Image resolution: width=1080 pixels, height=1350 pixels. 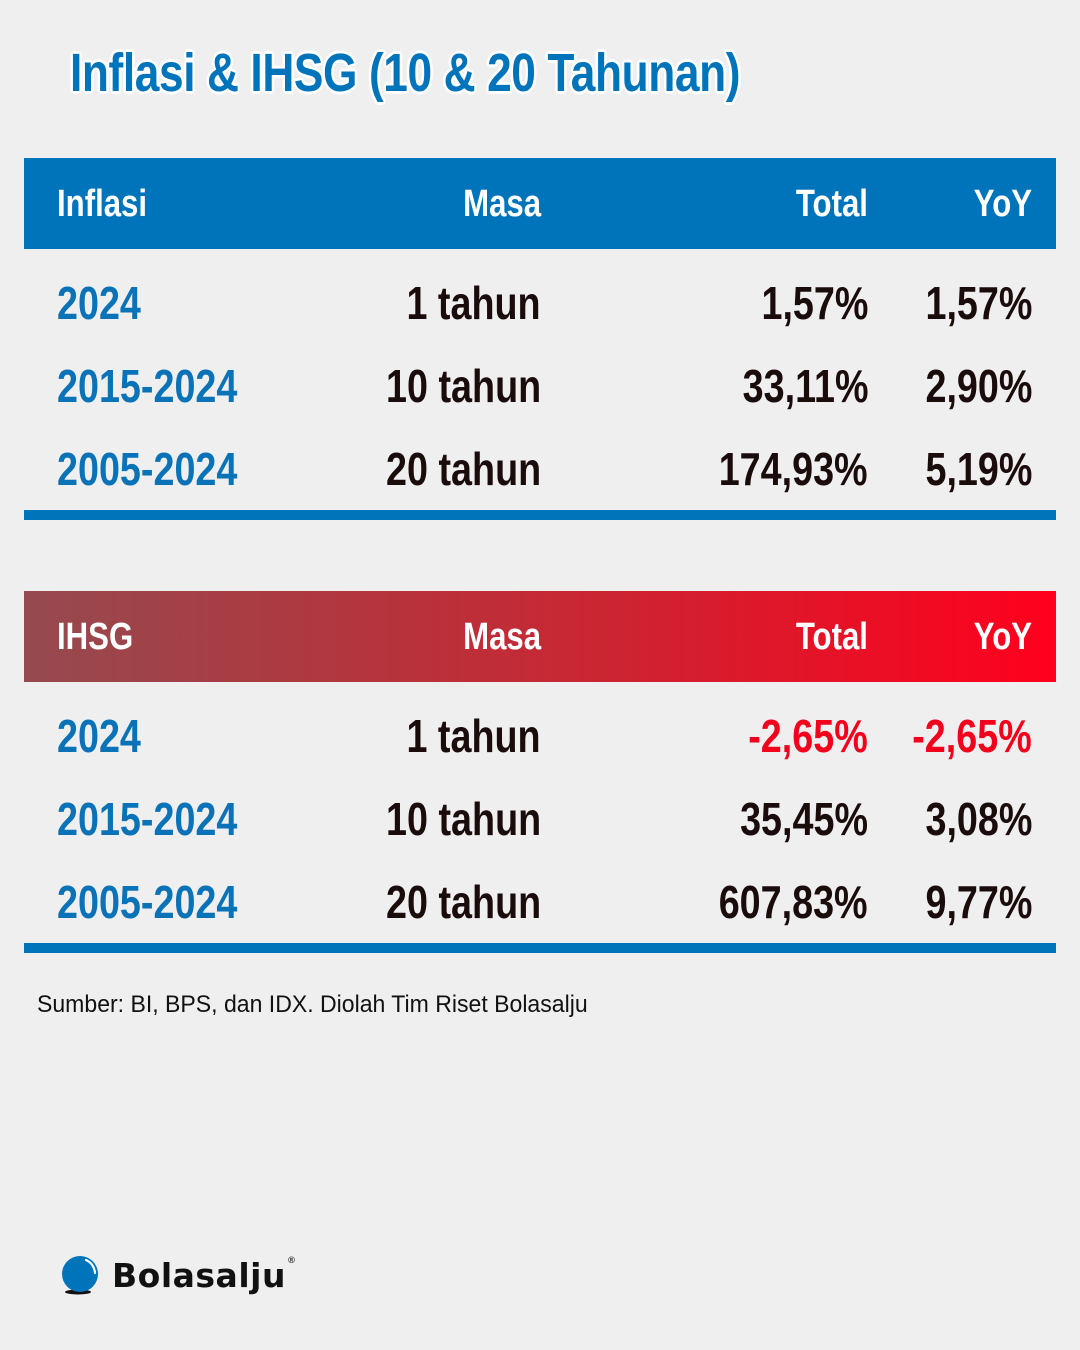 What do you see at coordinates (978, 303) in the screenshot?
I see `yoy-cell: 1,57%` at bounding box center [978, 303].